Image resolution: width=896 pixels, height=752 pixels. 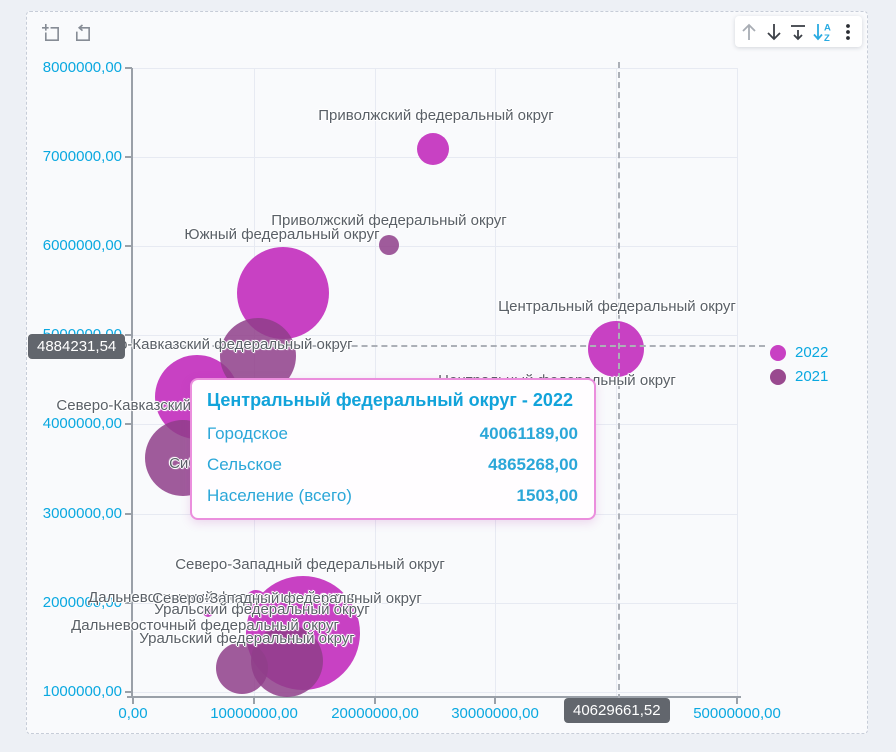 What do you see at coordinates (82, 423) in the screenshot?
I see `y-axis-tick-label: 4000000,00` at bounding box center [82, 423].